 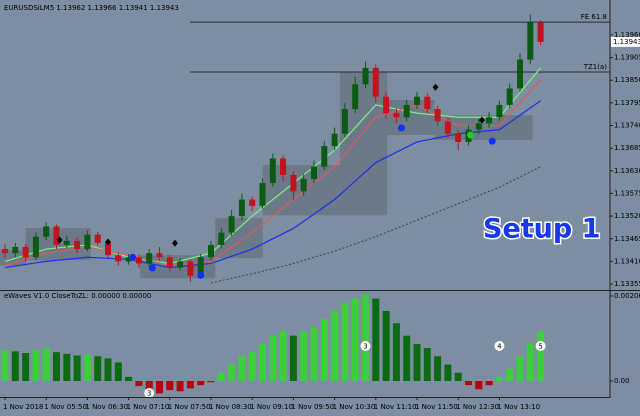 What do you see at coordinates (363, 143) in the screenshot?
I see `zone` at bounding box center [363, 143].